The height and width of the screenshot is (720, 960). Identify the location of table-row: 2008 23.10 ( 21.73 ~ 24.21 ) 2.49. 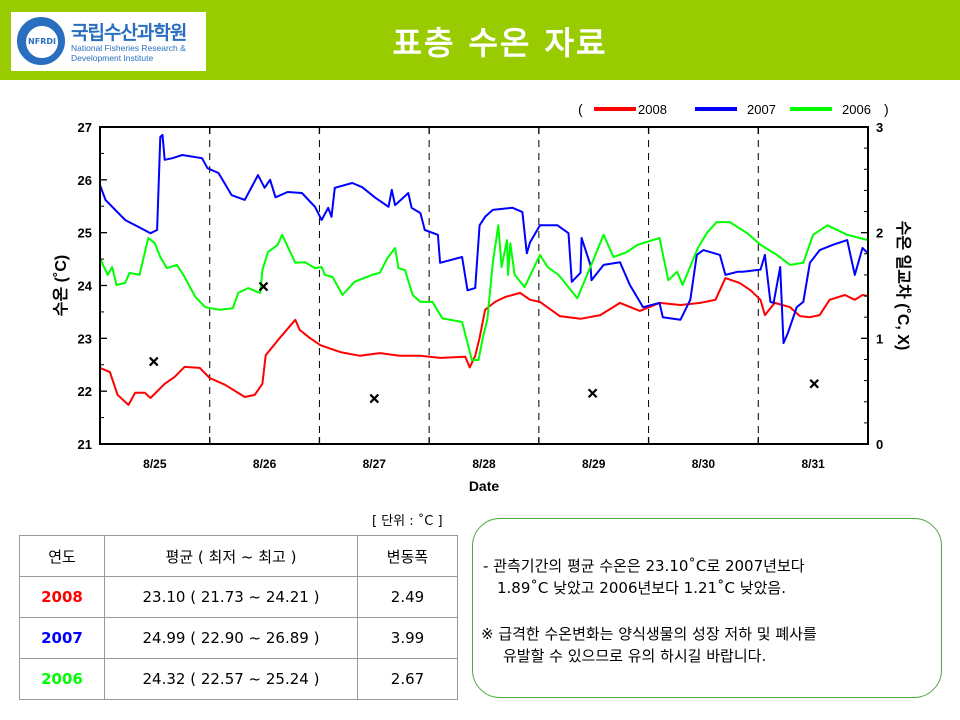
(238, 597).